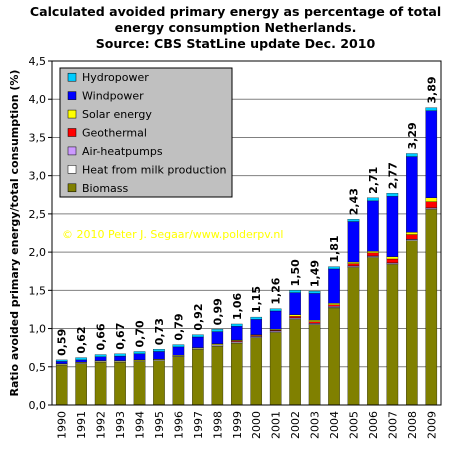 The height and width of the screenshot is (450, 471). Describe the element at coordinates (295, 425) in the screenshot. I see `x-tick-label: 2002` at that location.